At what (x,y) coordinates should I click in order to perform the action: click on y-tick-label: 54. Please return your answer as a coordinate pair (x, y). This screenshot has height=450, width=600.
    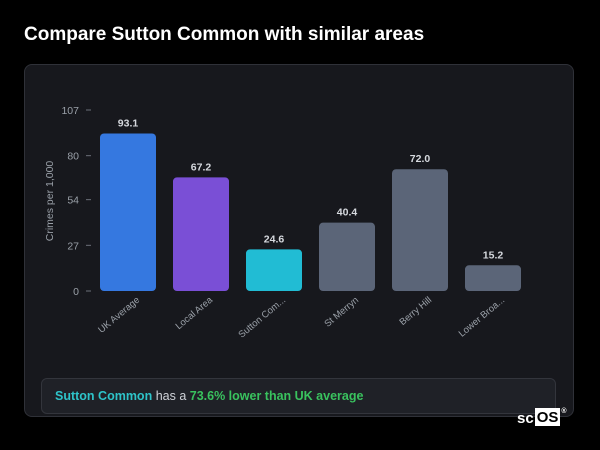
    Looking at the image, I should click on (73, 201).